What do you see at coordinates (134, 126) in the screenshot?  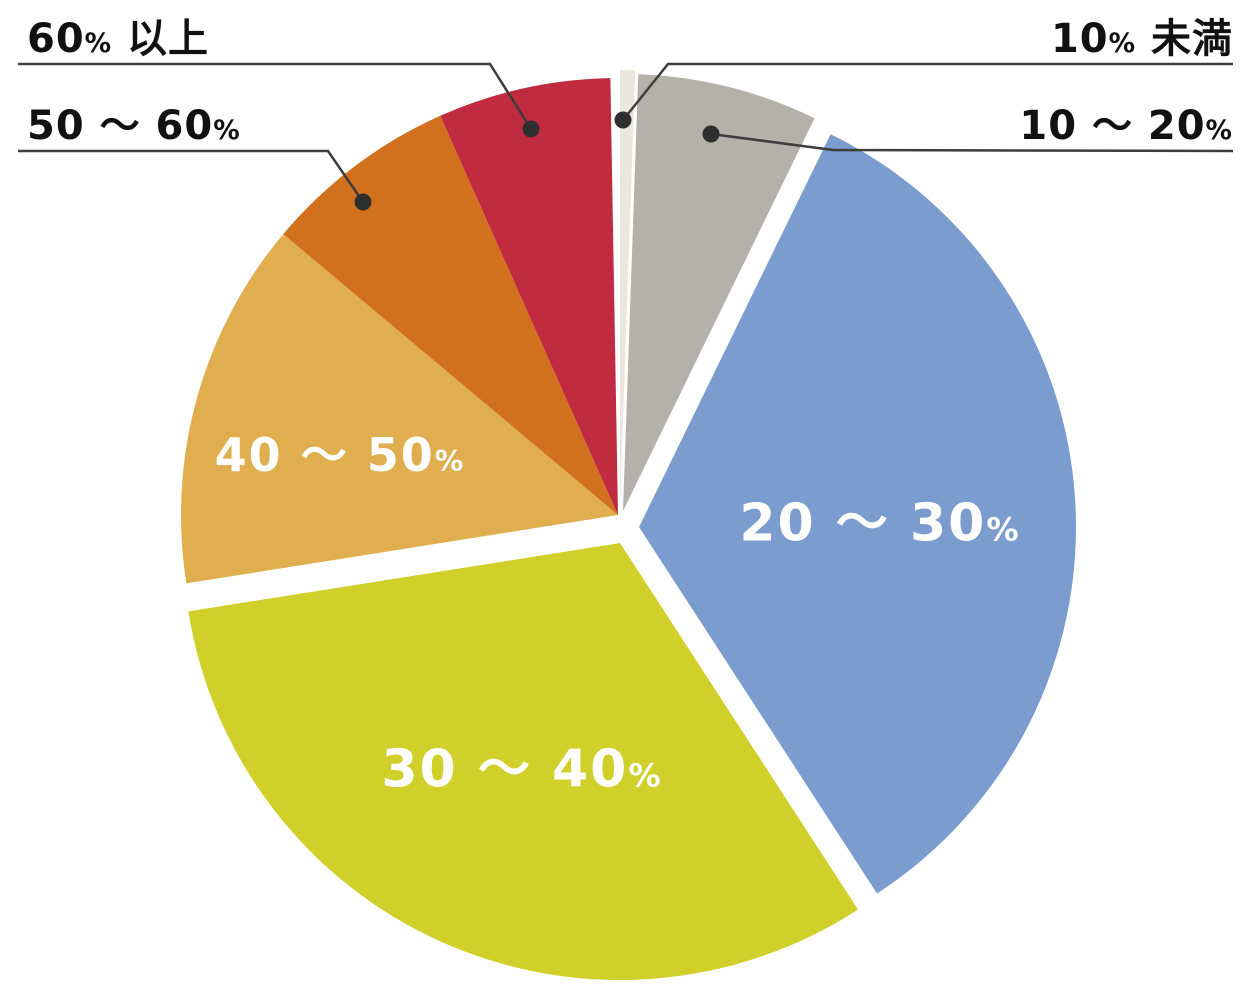 I see `callout-label-50-60-percent: 50 ～ 60%` at bounding box center [134, 126].